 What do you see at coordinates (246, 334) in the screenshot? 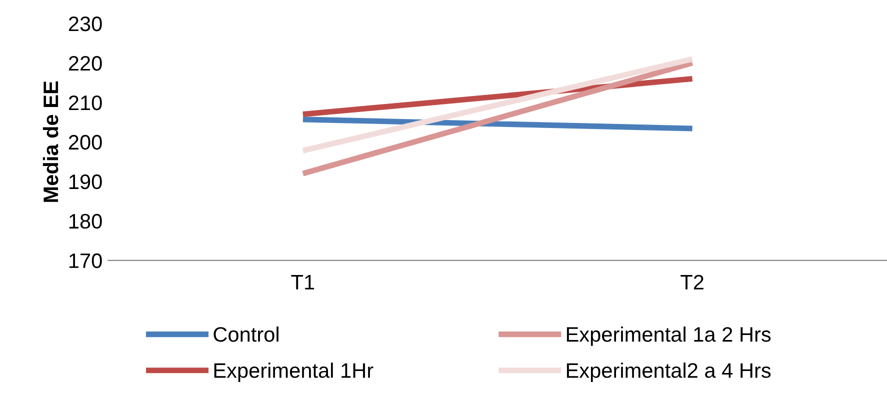
I see `legend-label: Control` at bounding box center [246, 334].